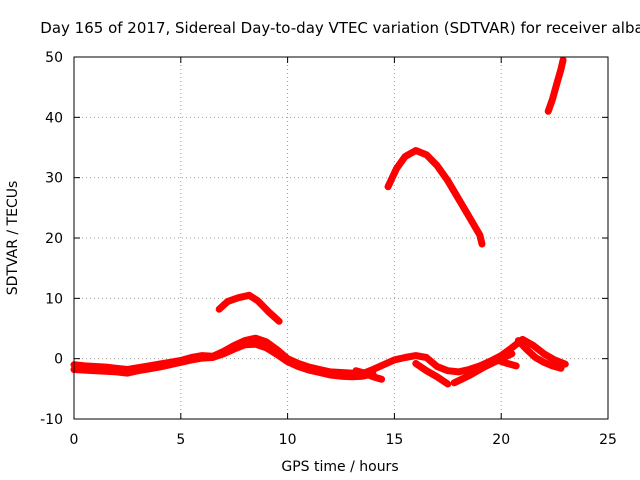 The width and height of the screenshot is (640, 480). I want to click on y-tick-label: 30, so click(54, 179).